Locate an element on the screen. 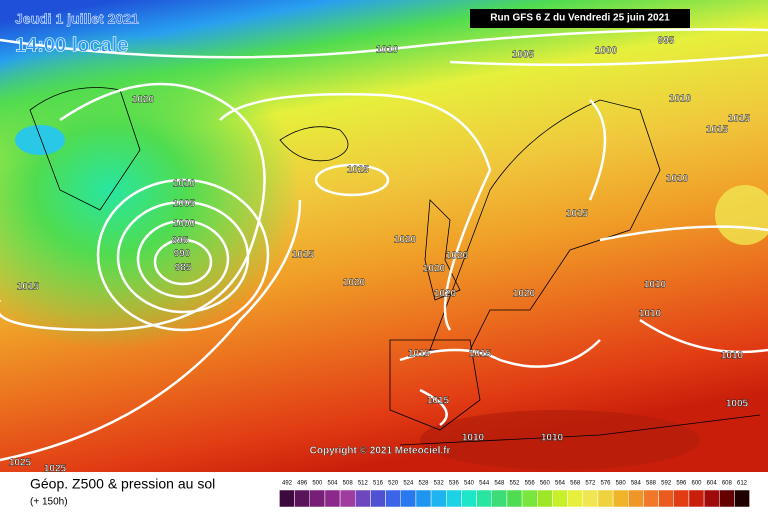 The height and width of the screenshot is (512, 768). legend-value: 596 is located at coordinates (681, 484).